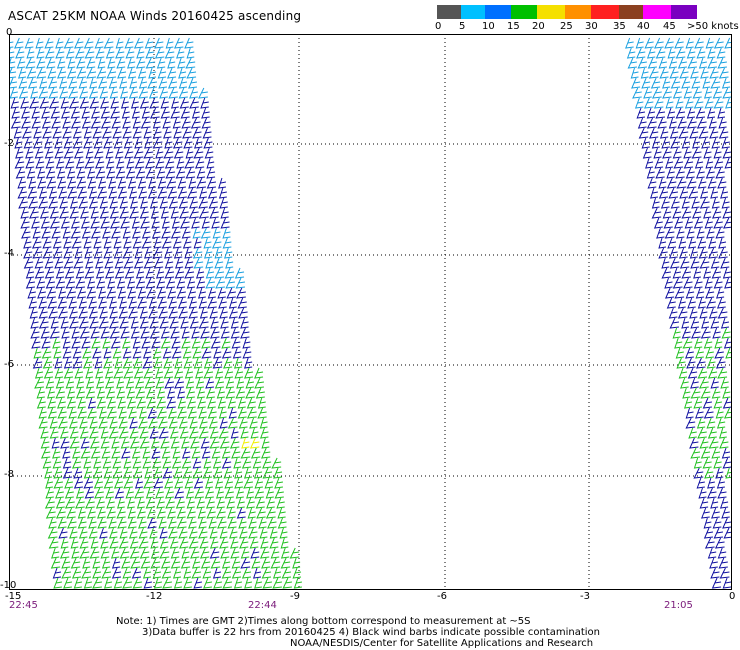 The height and width of the screenshot is (650, 740). What do you see at coordinates (295, 596) in the screenshot?
I see `lon-tick-label: -9` at bounding box center [295, 596].